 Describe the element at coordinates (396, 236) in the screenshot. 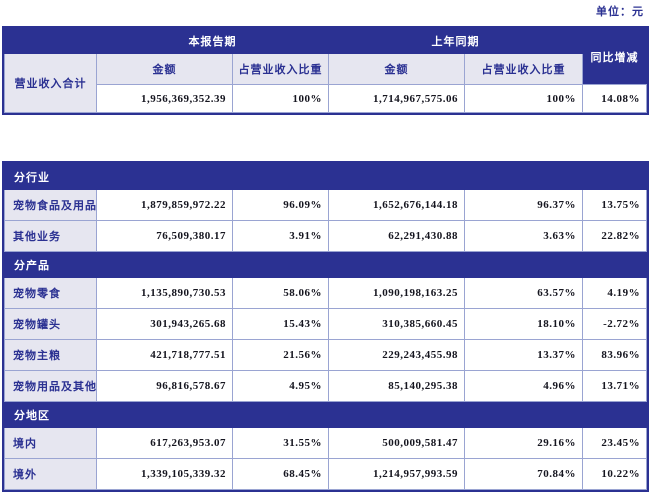

I see `amount-prior-cell: 62,291,430.88` at that location.